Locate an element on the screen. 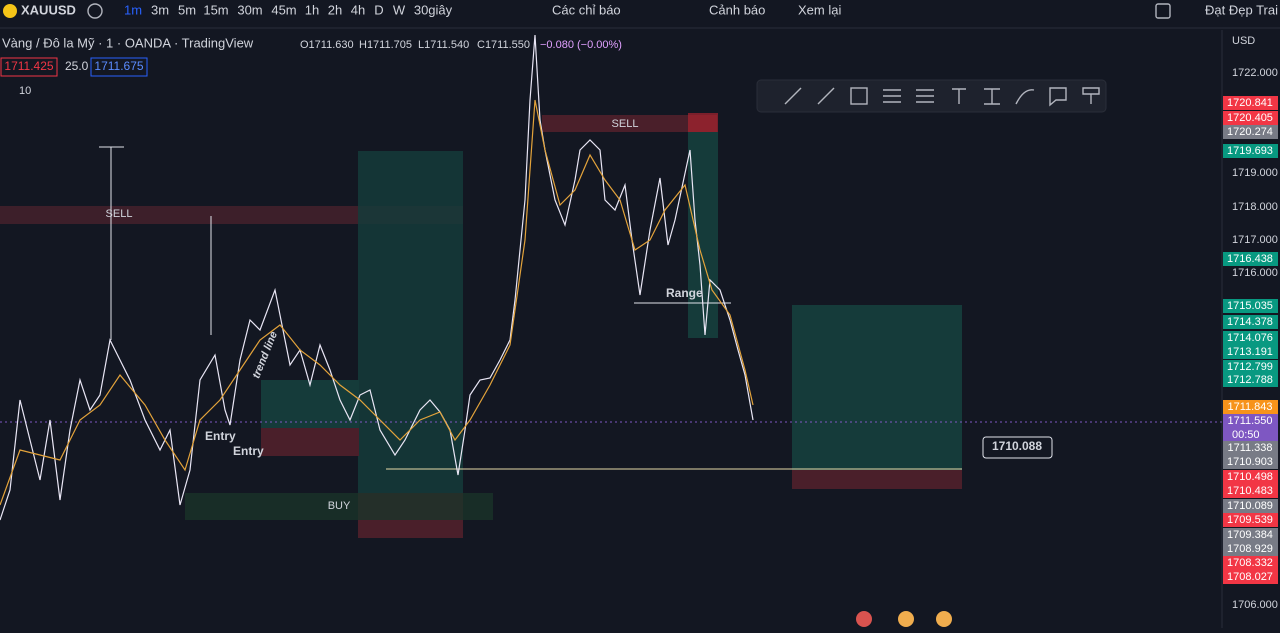 This screenshot has width=1280, height=633. layout-name: Đạt Đẹp Trai V is located at coordinates (1242, 9).